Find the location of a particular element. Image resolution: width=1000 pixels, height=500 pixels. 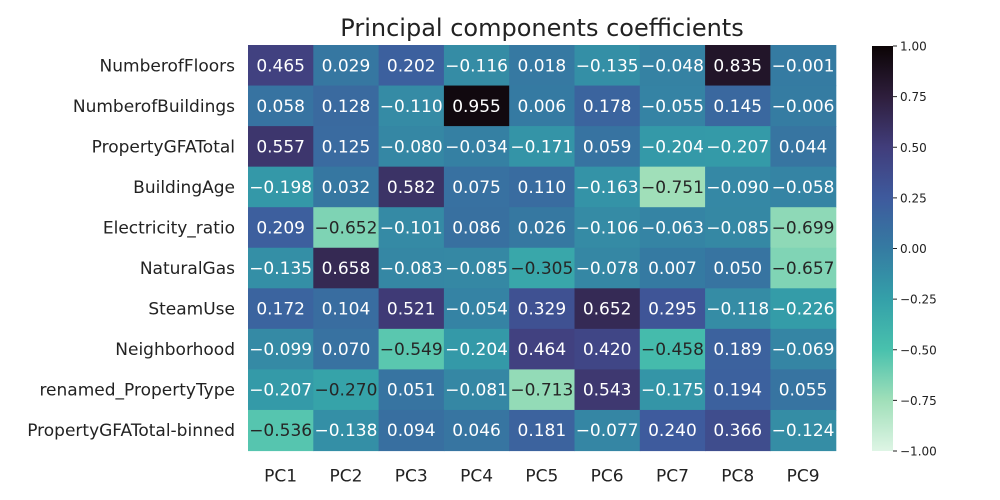

cell-value-r5-c8: −0.657 is located at coordinates (803, 269).